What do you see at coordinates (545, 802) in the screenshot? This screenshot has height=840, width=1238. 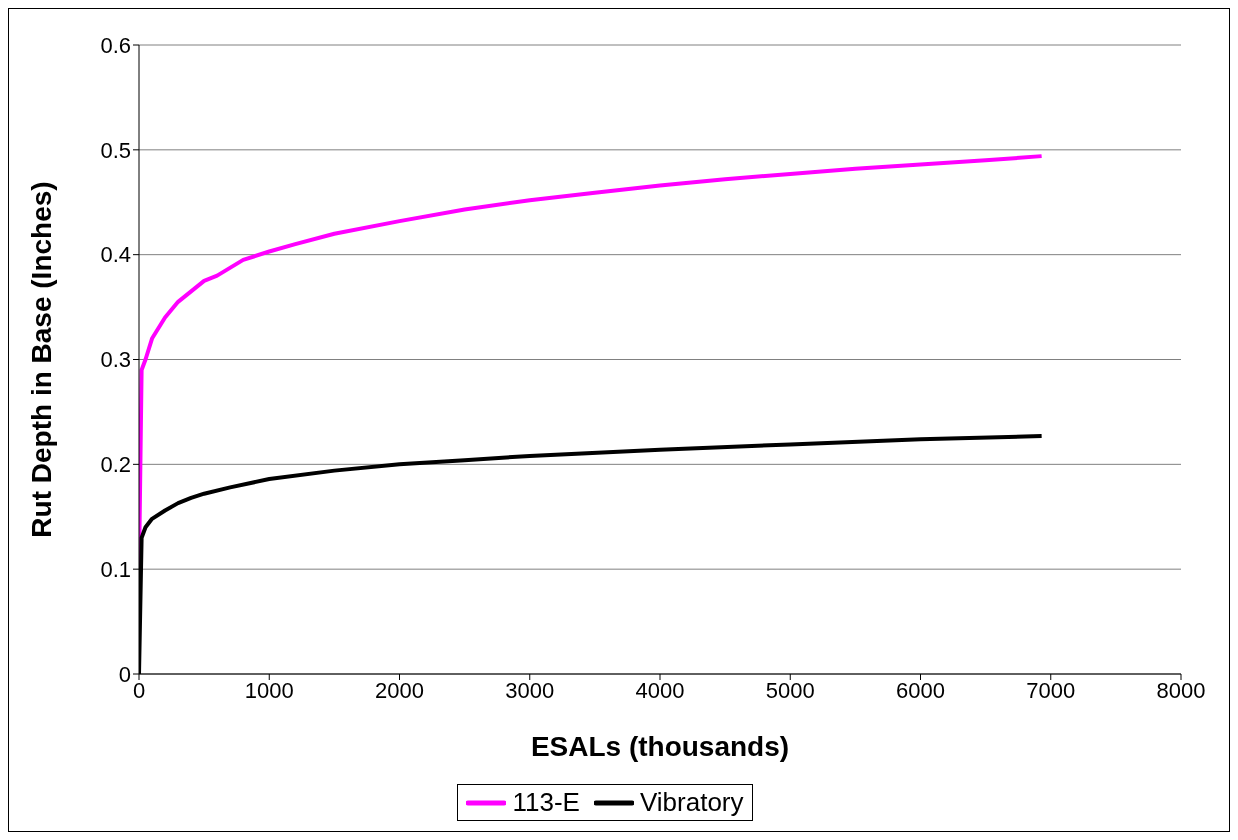 I see `legend-label: 113-E` at bounding box center [545, 802].